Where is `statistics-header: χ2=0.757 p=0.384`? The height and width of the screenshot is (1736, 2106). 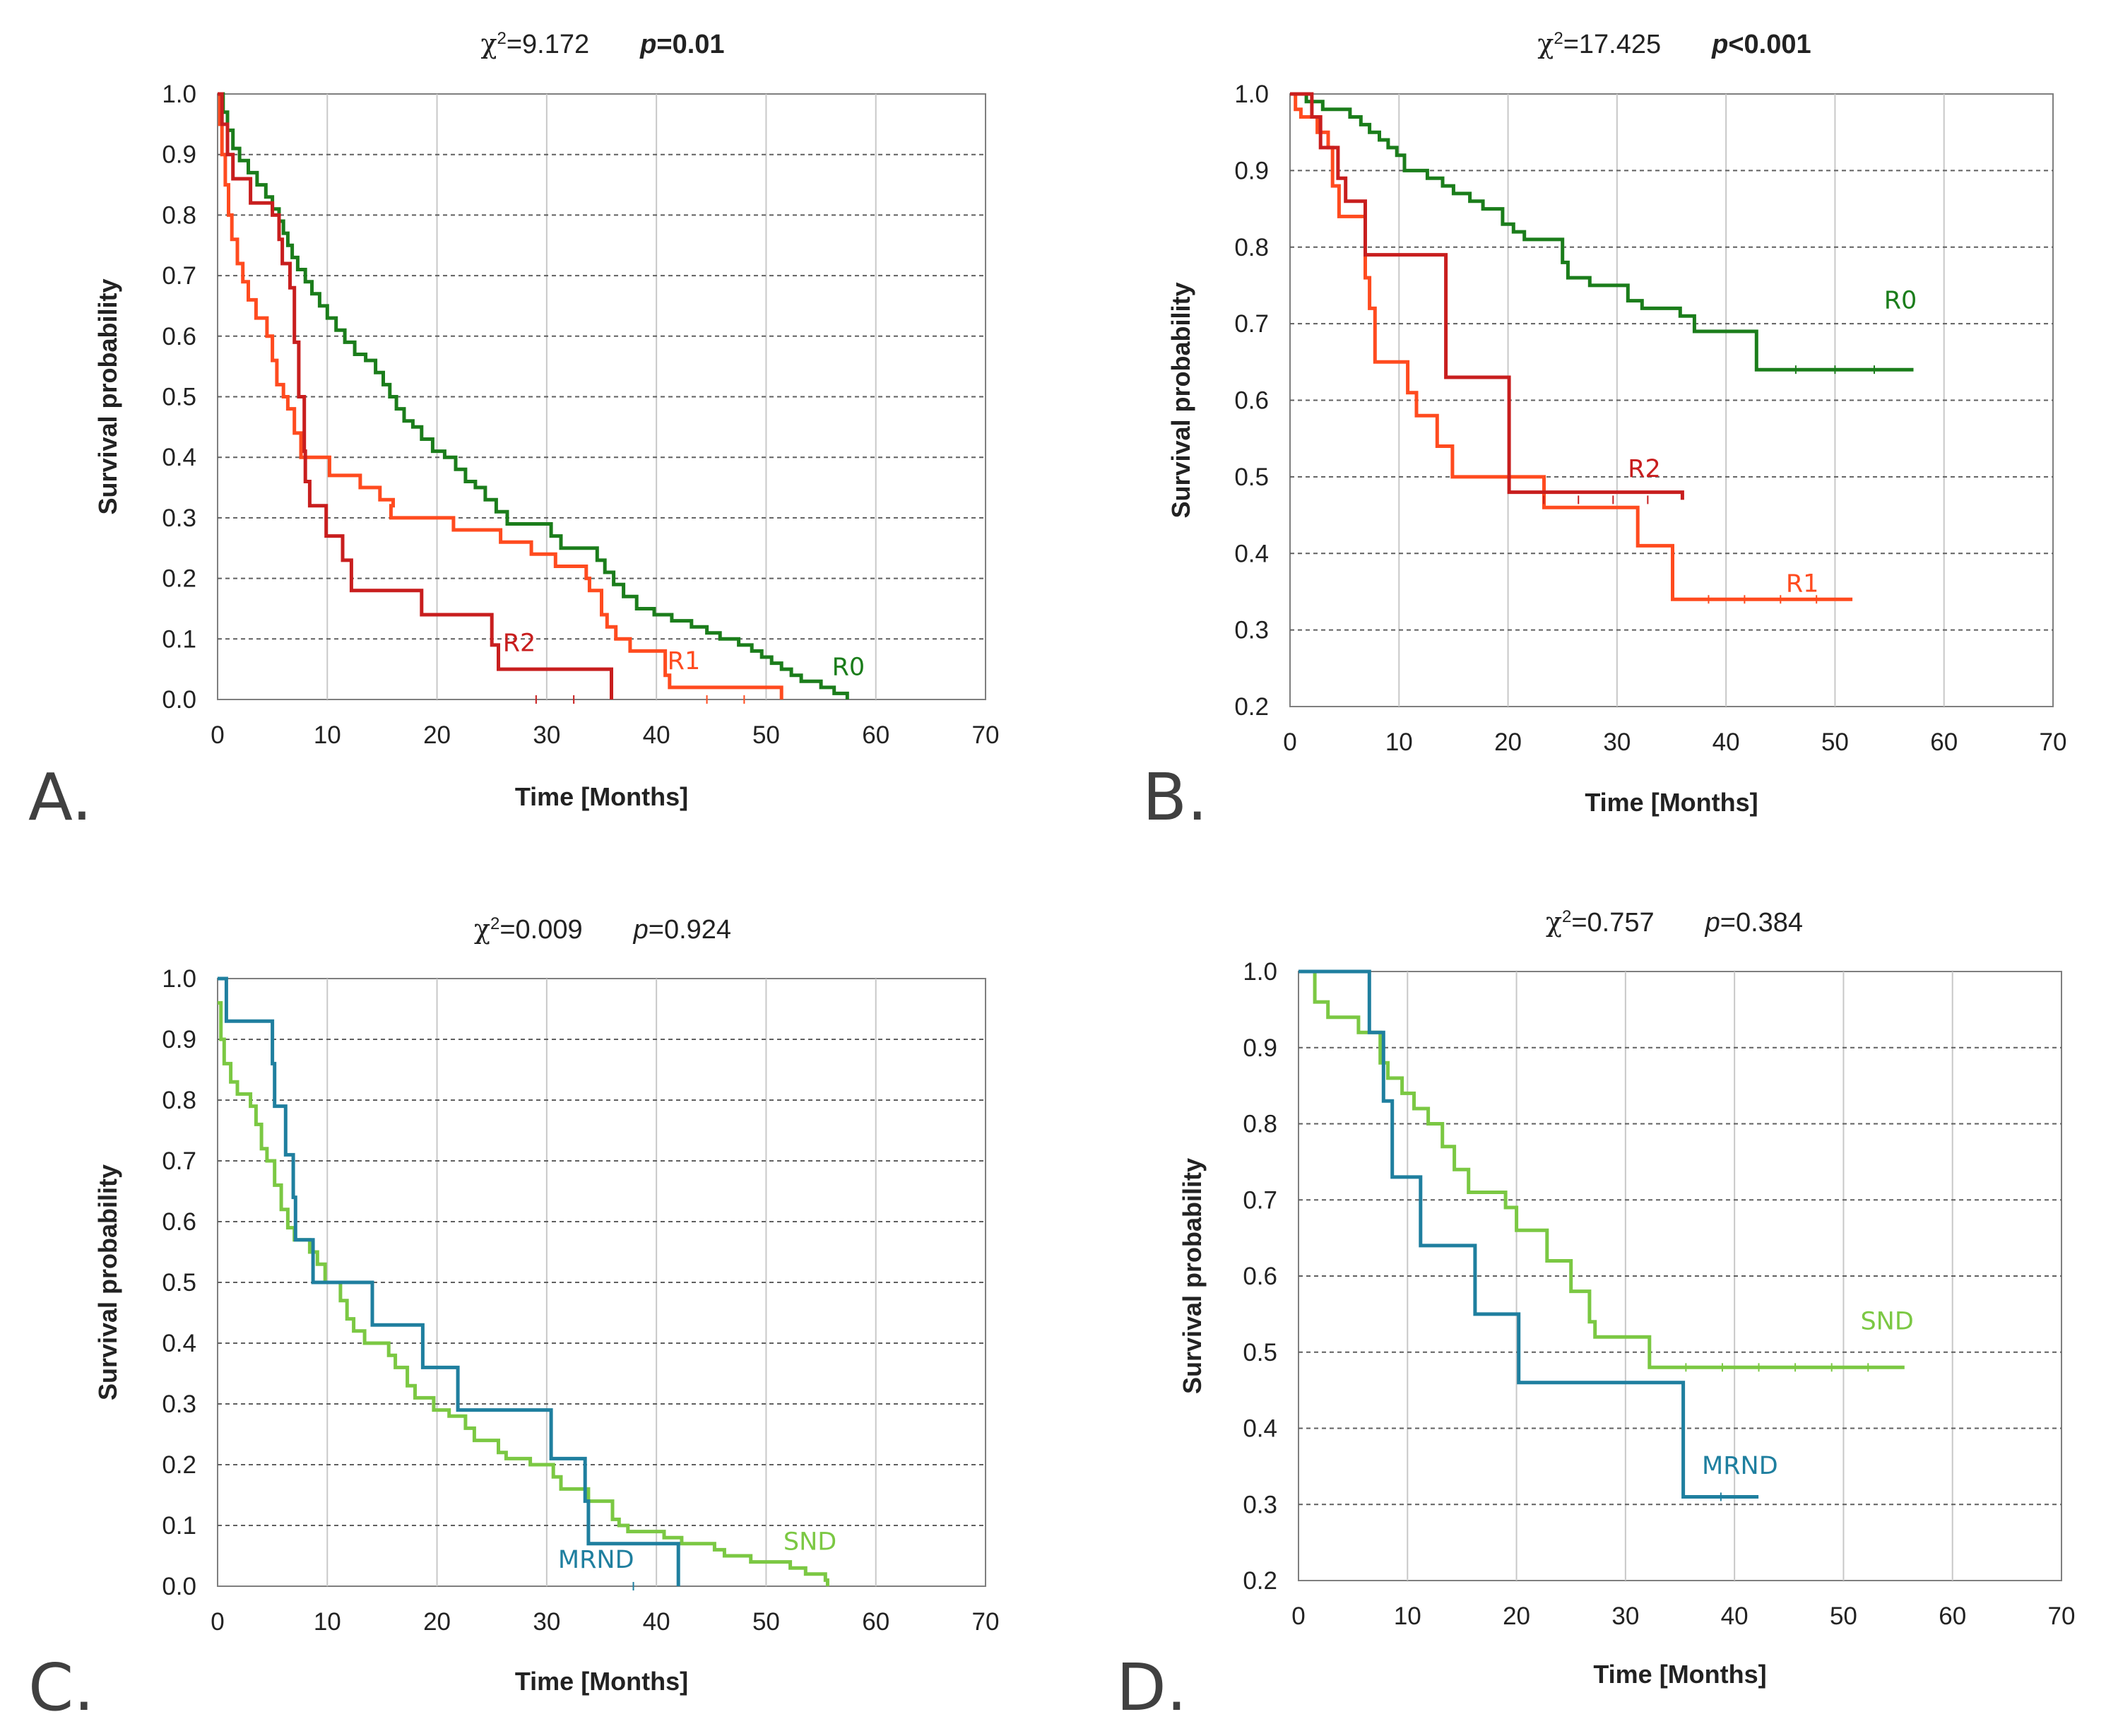 statistics-header: χ2=0.757 p=0.384 is located at coordinates (1675, 922).